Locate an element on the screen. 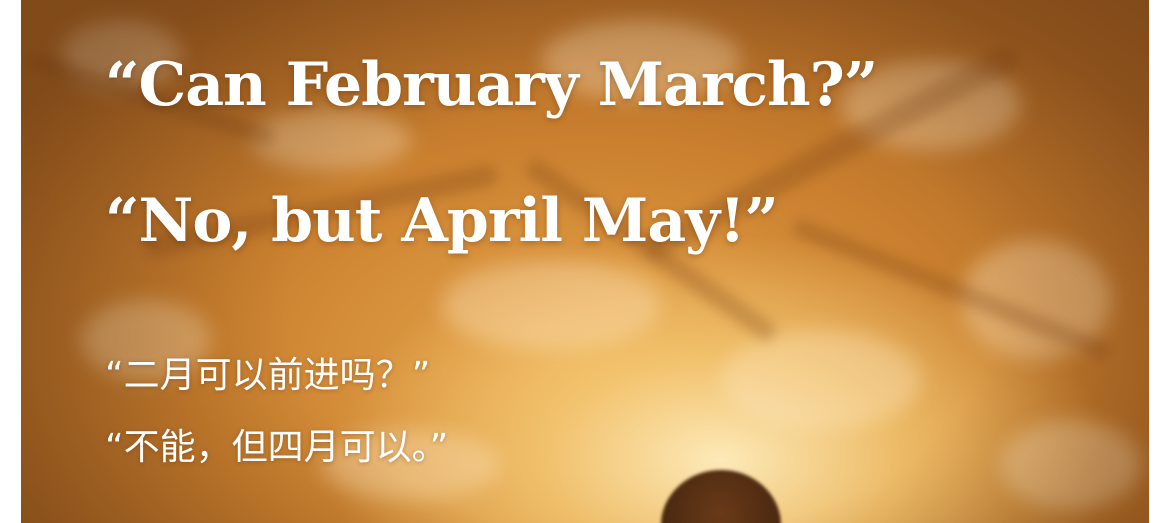 Image resolution: width=1170 pixels, height=523 pixels. english-answer: “No, but April May!” is located at coordinates (442, 221).